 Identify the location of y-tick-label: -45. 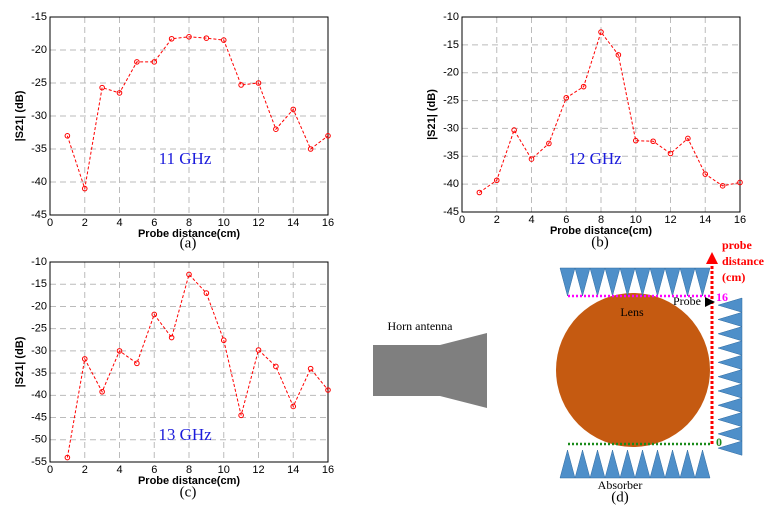
(451, 212).